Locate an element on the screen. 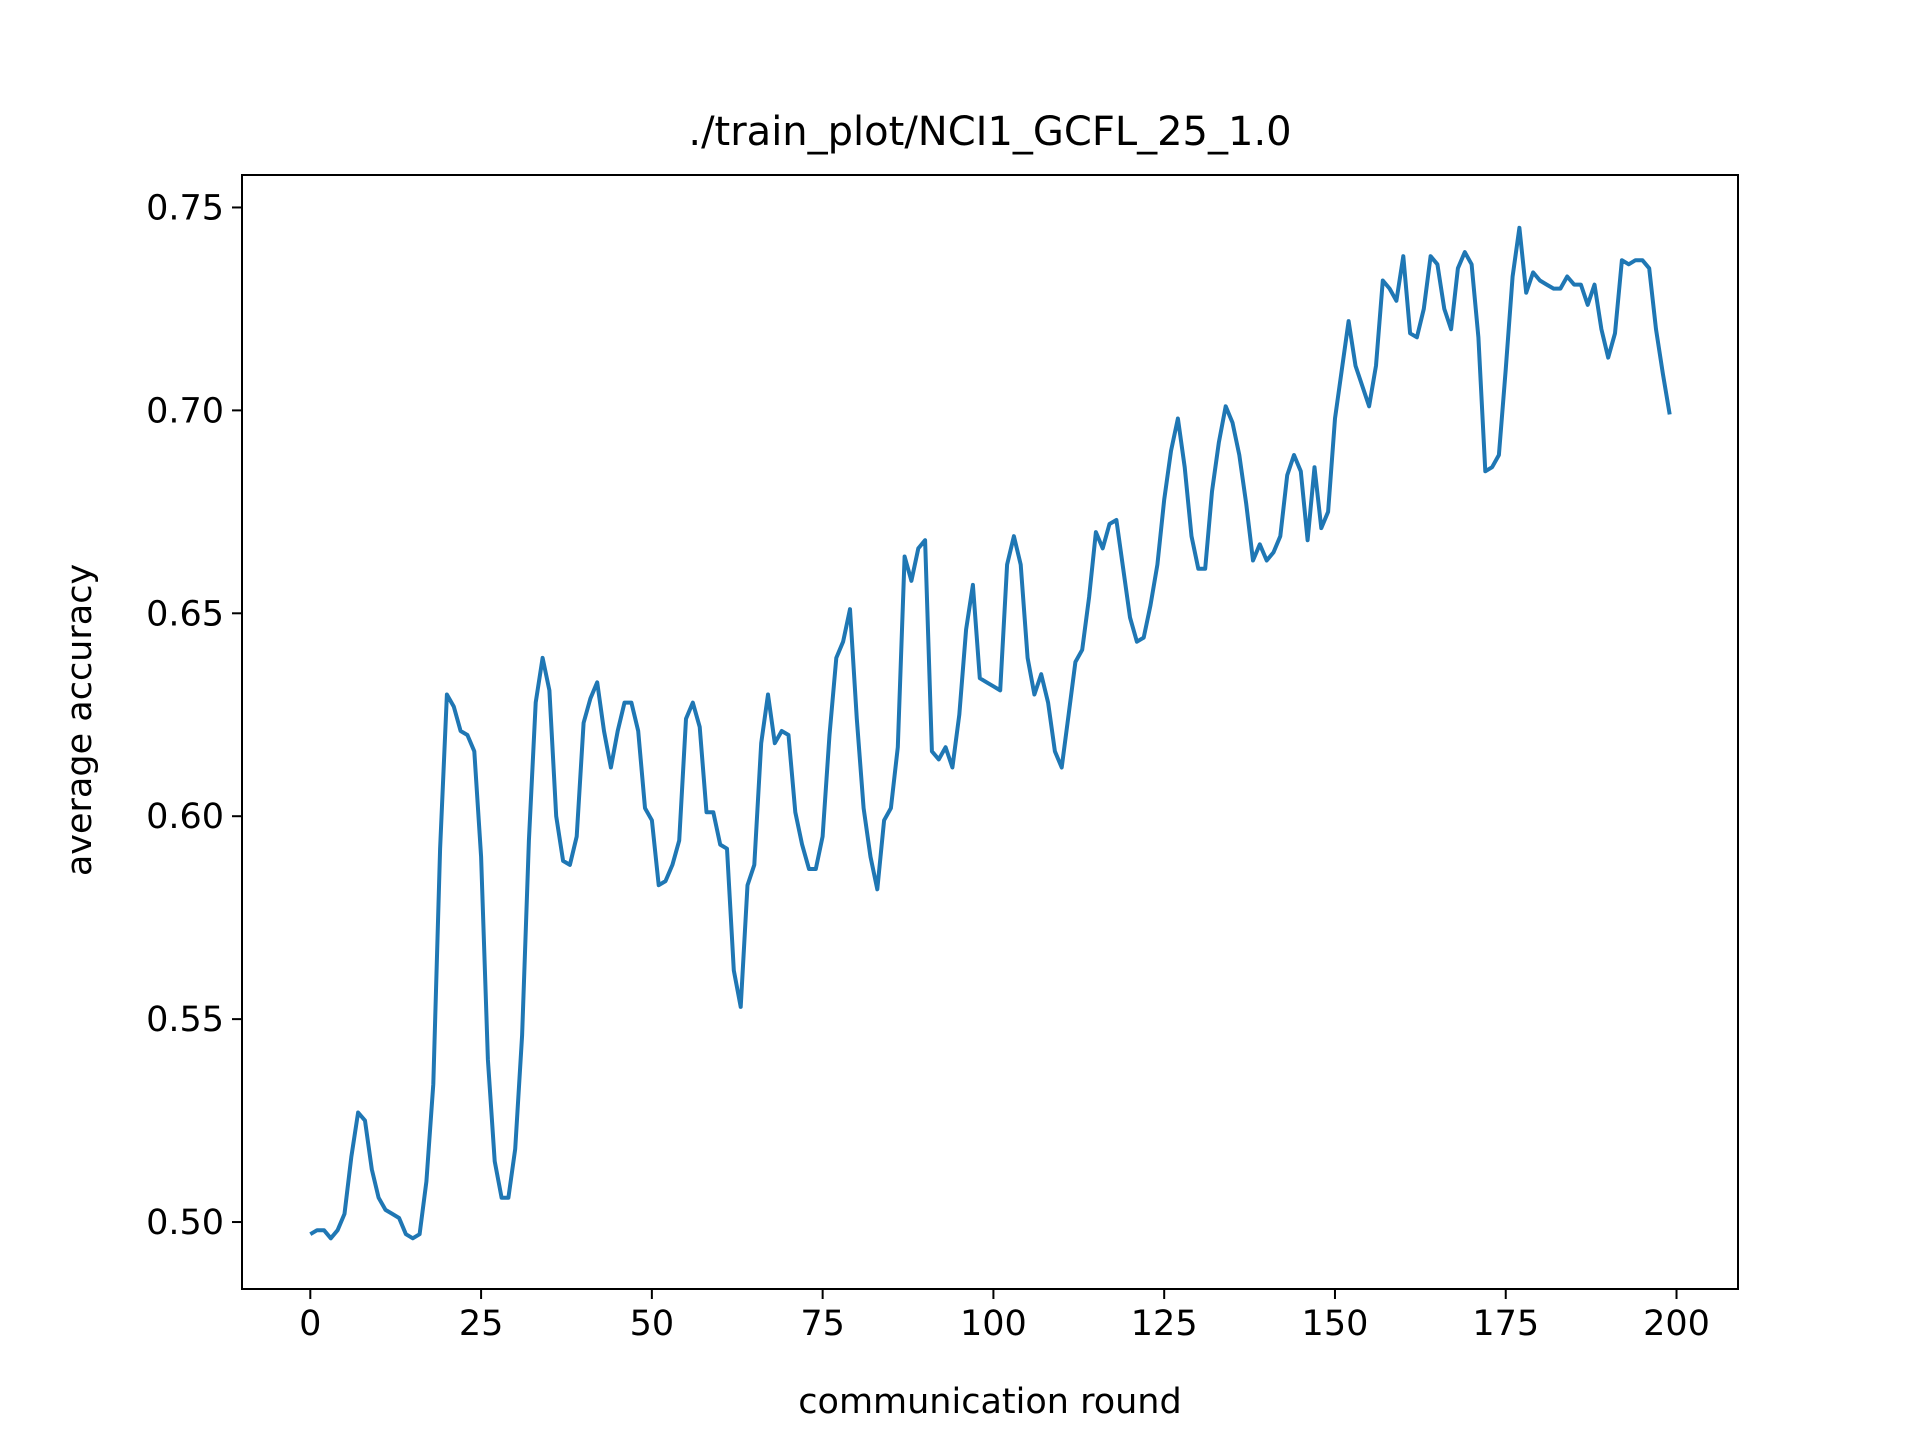 The width and height of the screenshot is (1920, 1445). x-axis-label: communication round is located at coordinates (989, 1402).